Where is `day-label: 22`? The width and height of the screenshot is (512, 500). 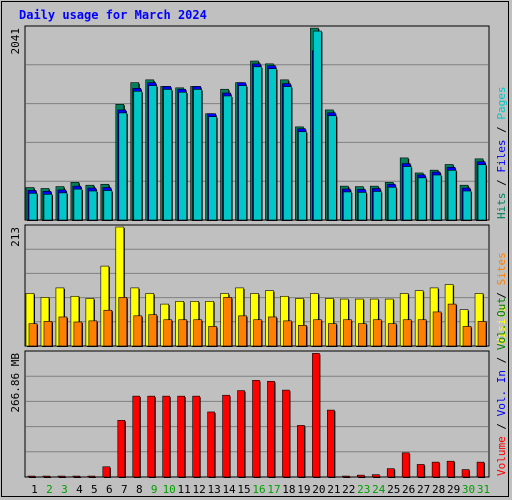 day-label: 22 is located at coordinates (348, 489).